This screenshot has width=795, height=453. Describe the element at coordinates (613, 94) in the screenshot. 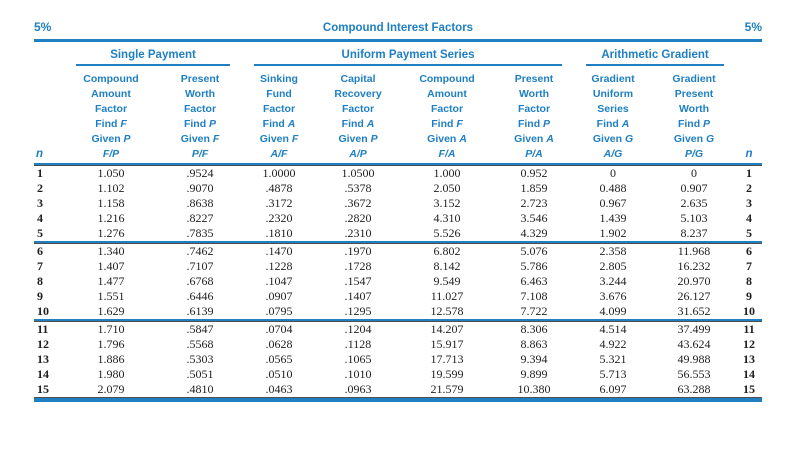

I see `header-line: Uniform` at that location.